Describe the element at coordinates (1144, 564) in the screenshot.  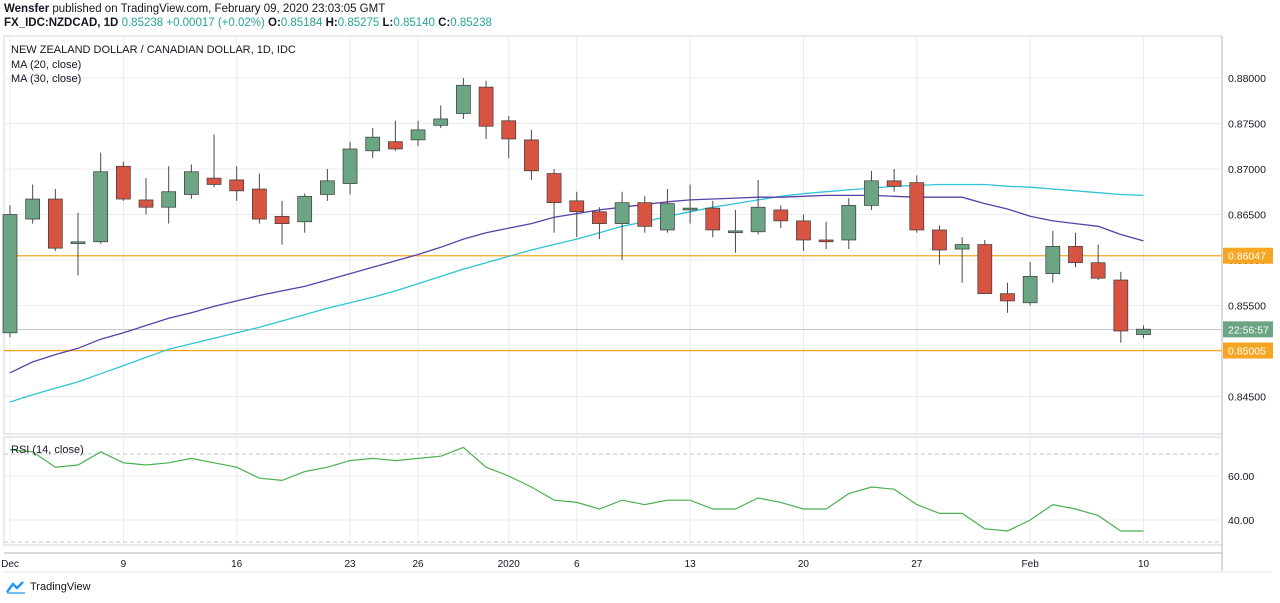
I see `x-tick-label: 10` at that location.